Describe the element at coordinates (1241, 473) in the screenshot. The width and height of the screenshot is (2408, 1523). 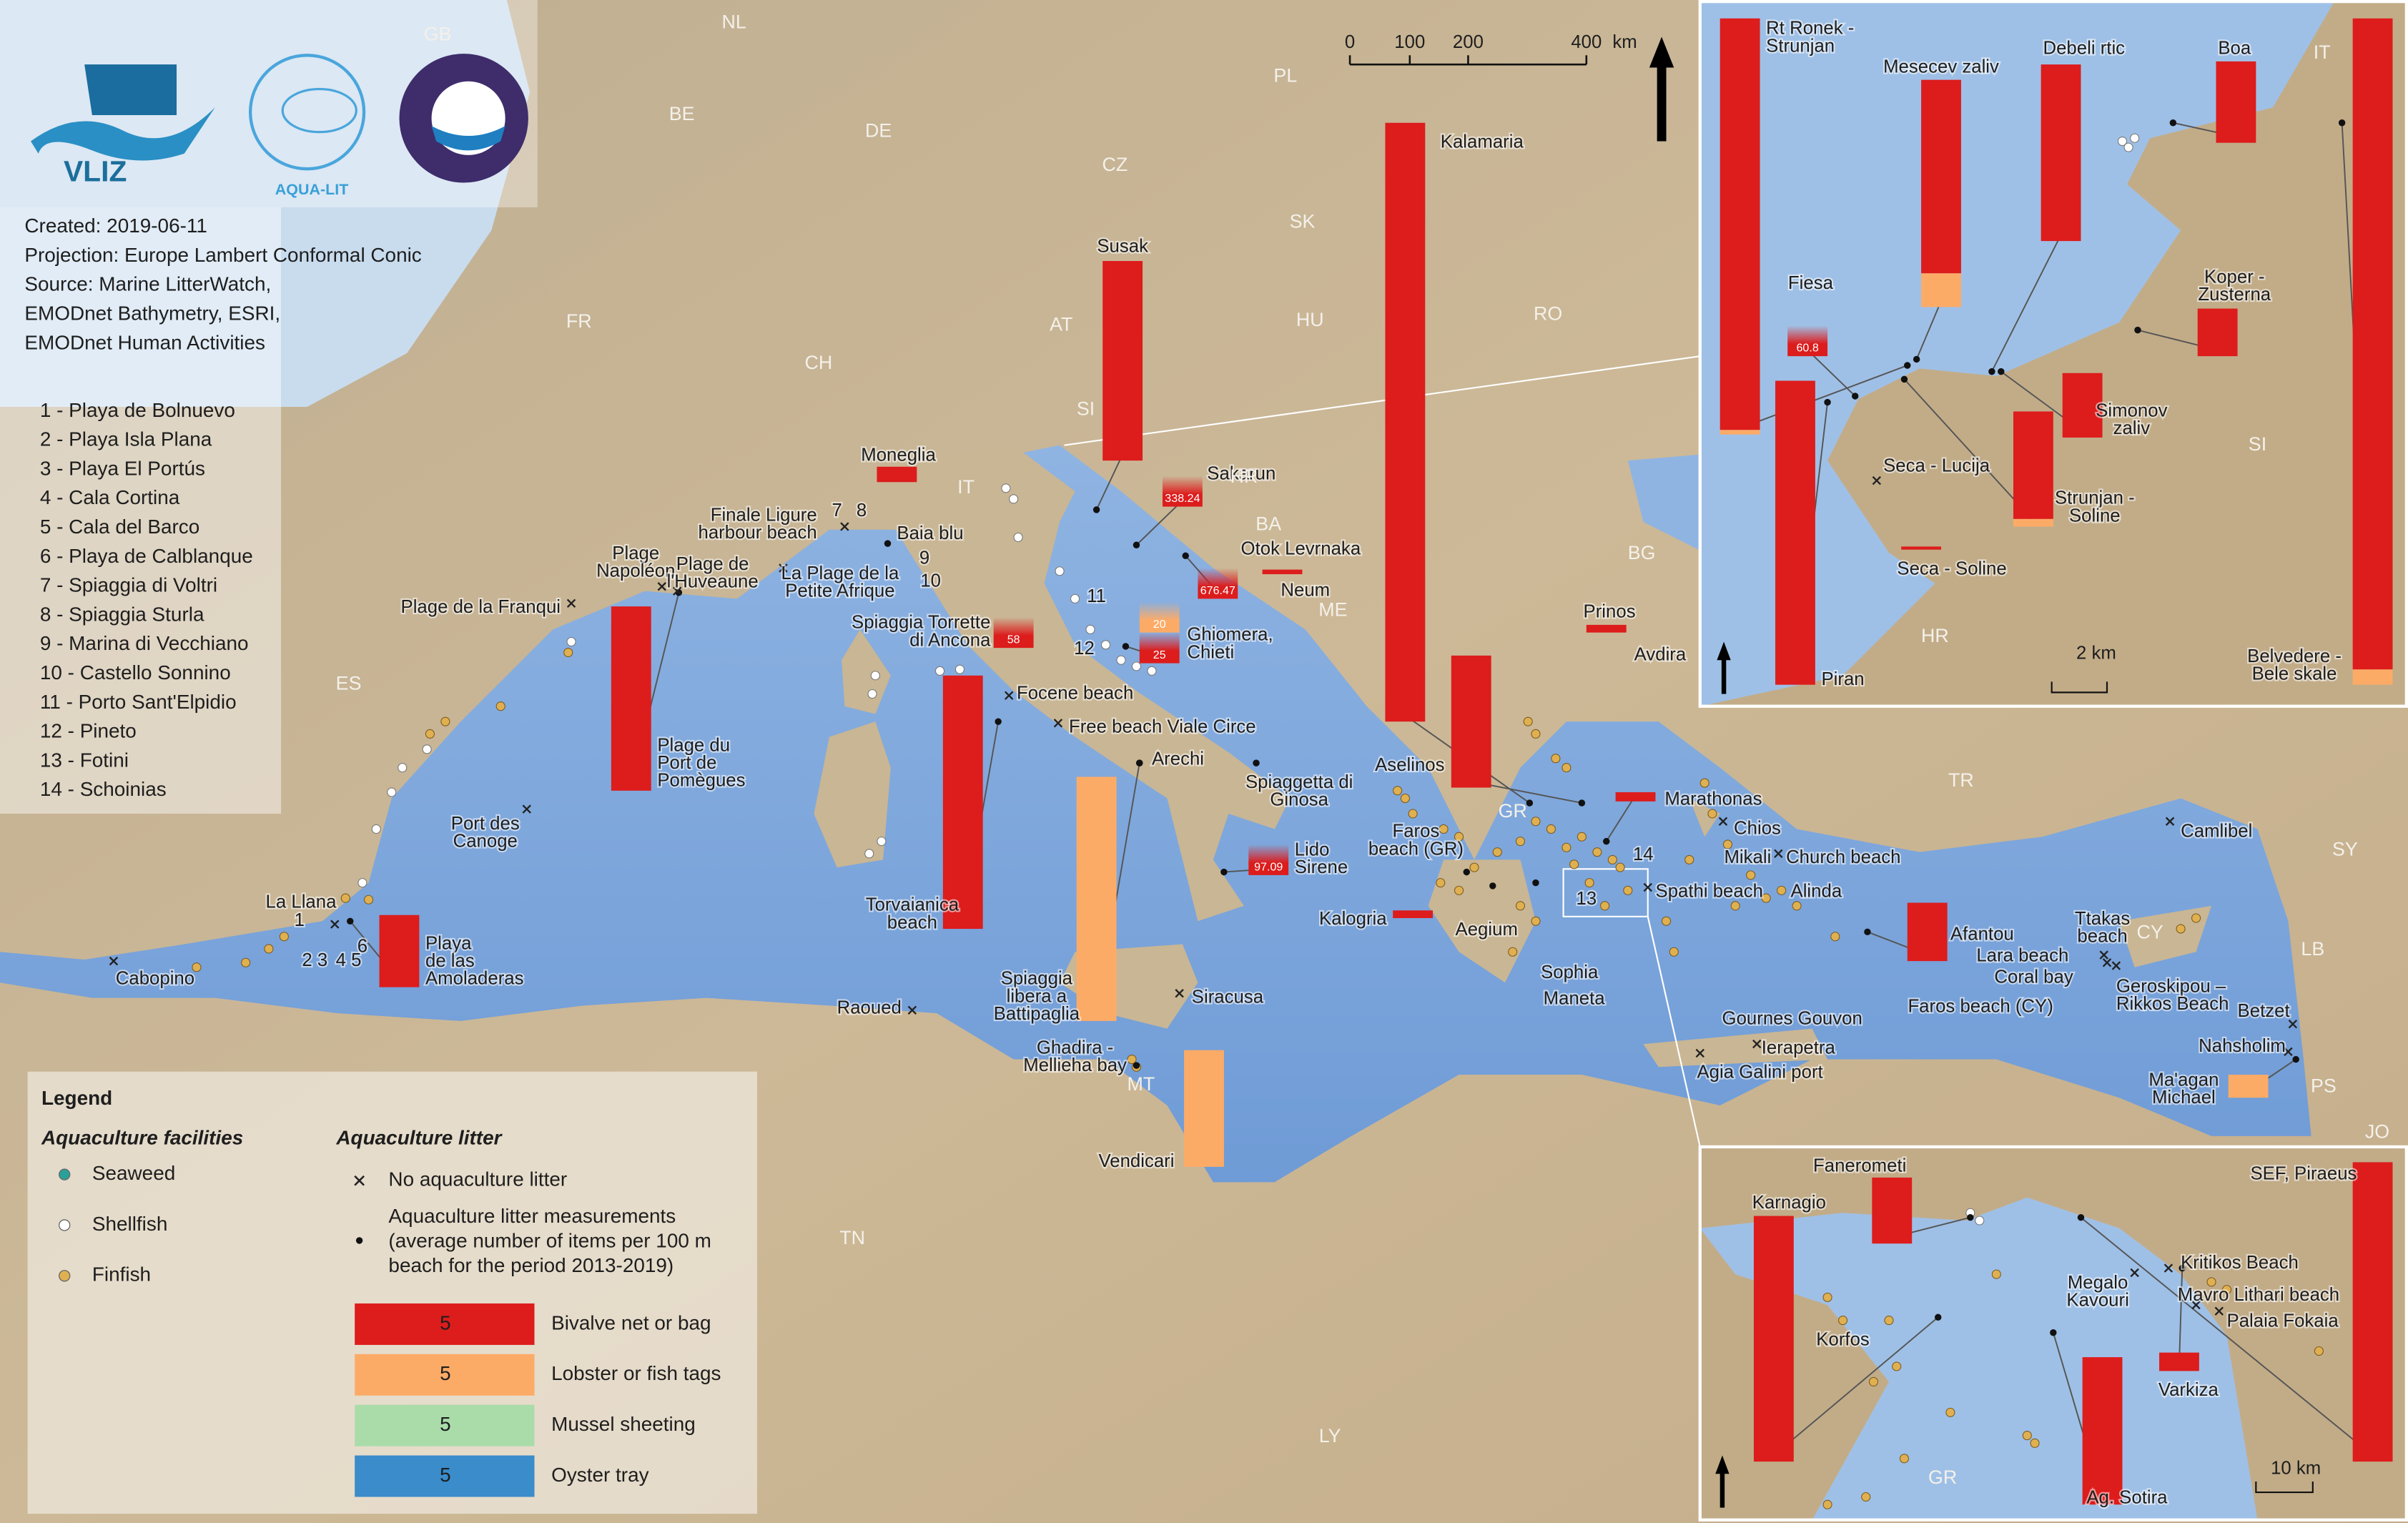
I see `site-label: Sakarun` at that location.